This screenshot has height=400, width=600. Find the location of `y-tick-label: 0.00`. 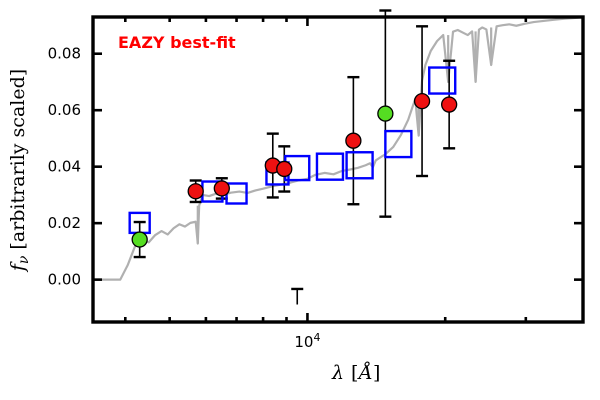

y-tick-label: 0.00 is located at coordinates (64, 280).